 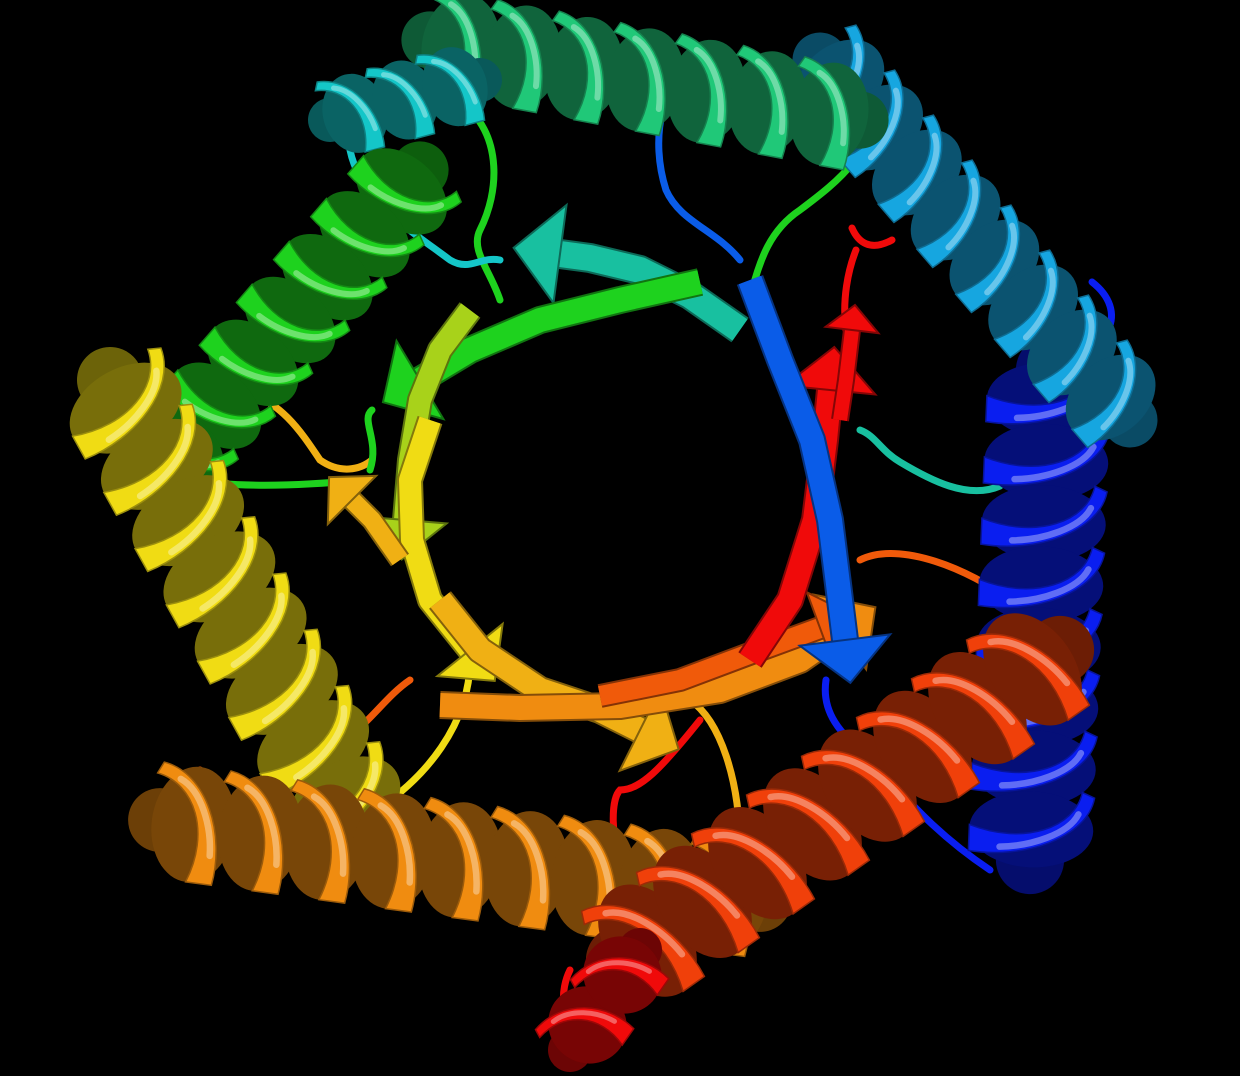 I want to click on helix-green, so click(x=293, y=320).